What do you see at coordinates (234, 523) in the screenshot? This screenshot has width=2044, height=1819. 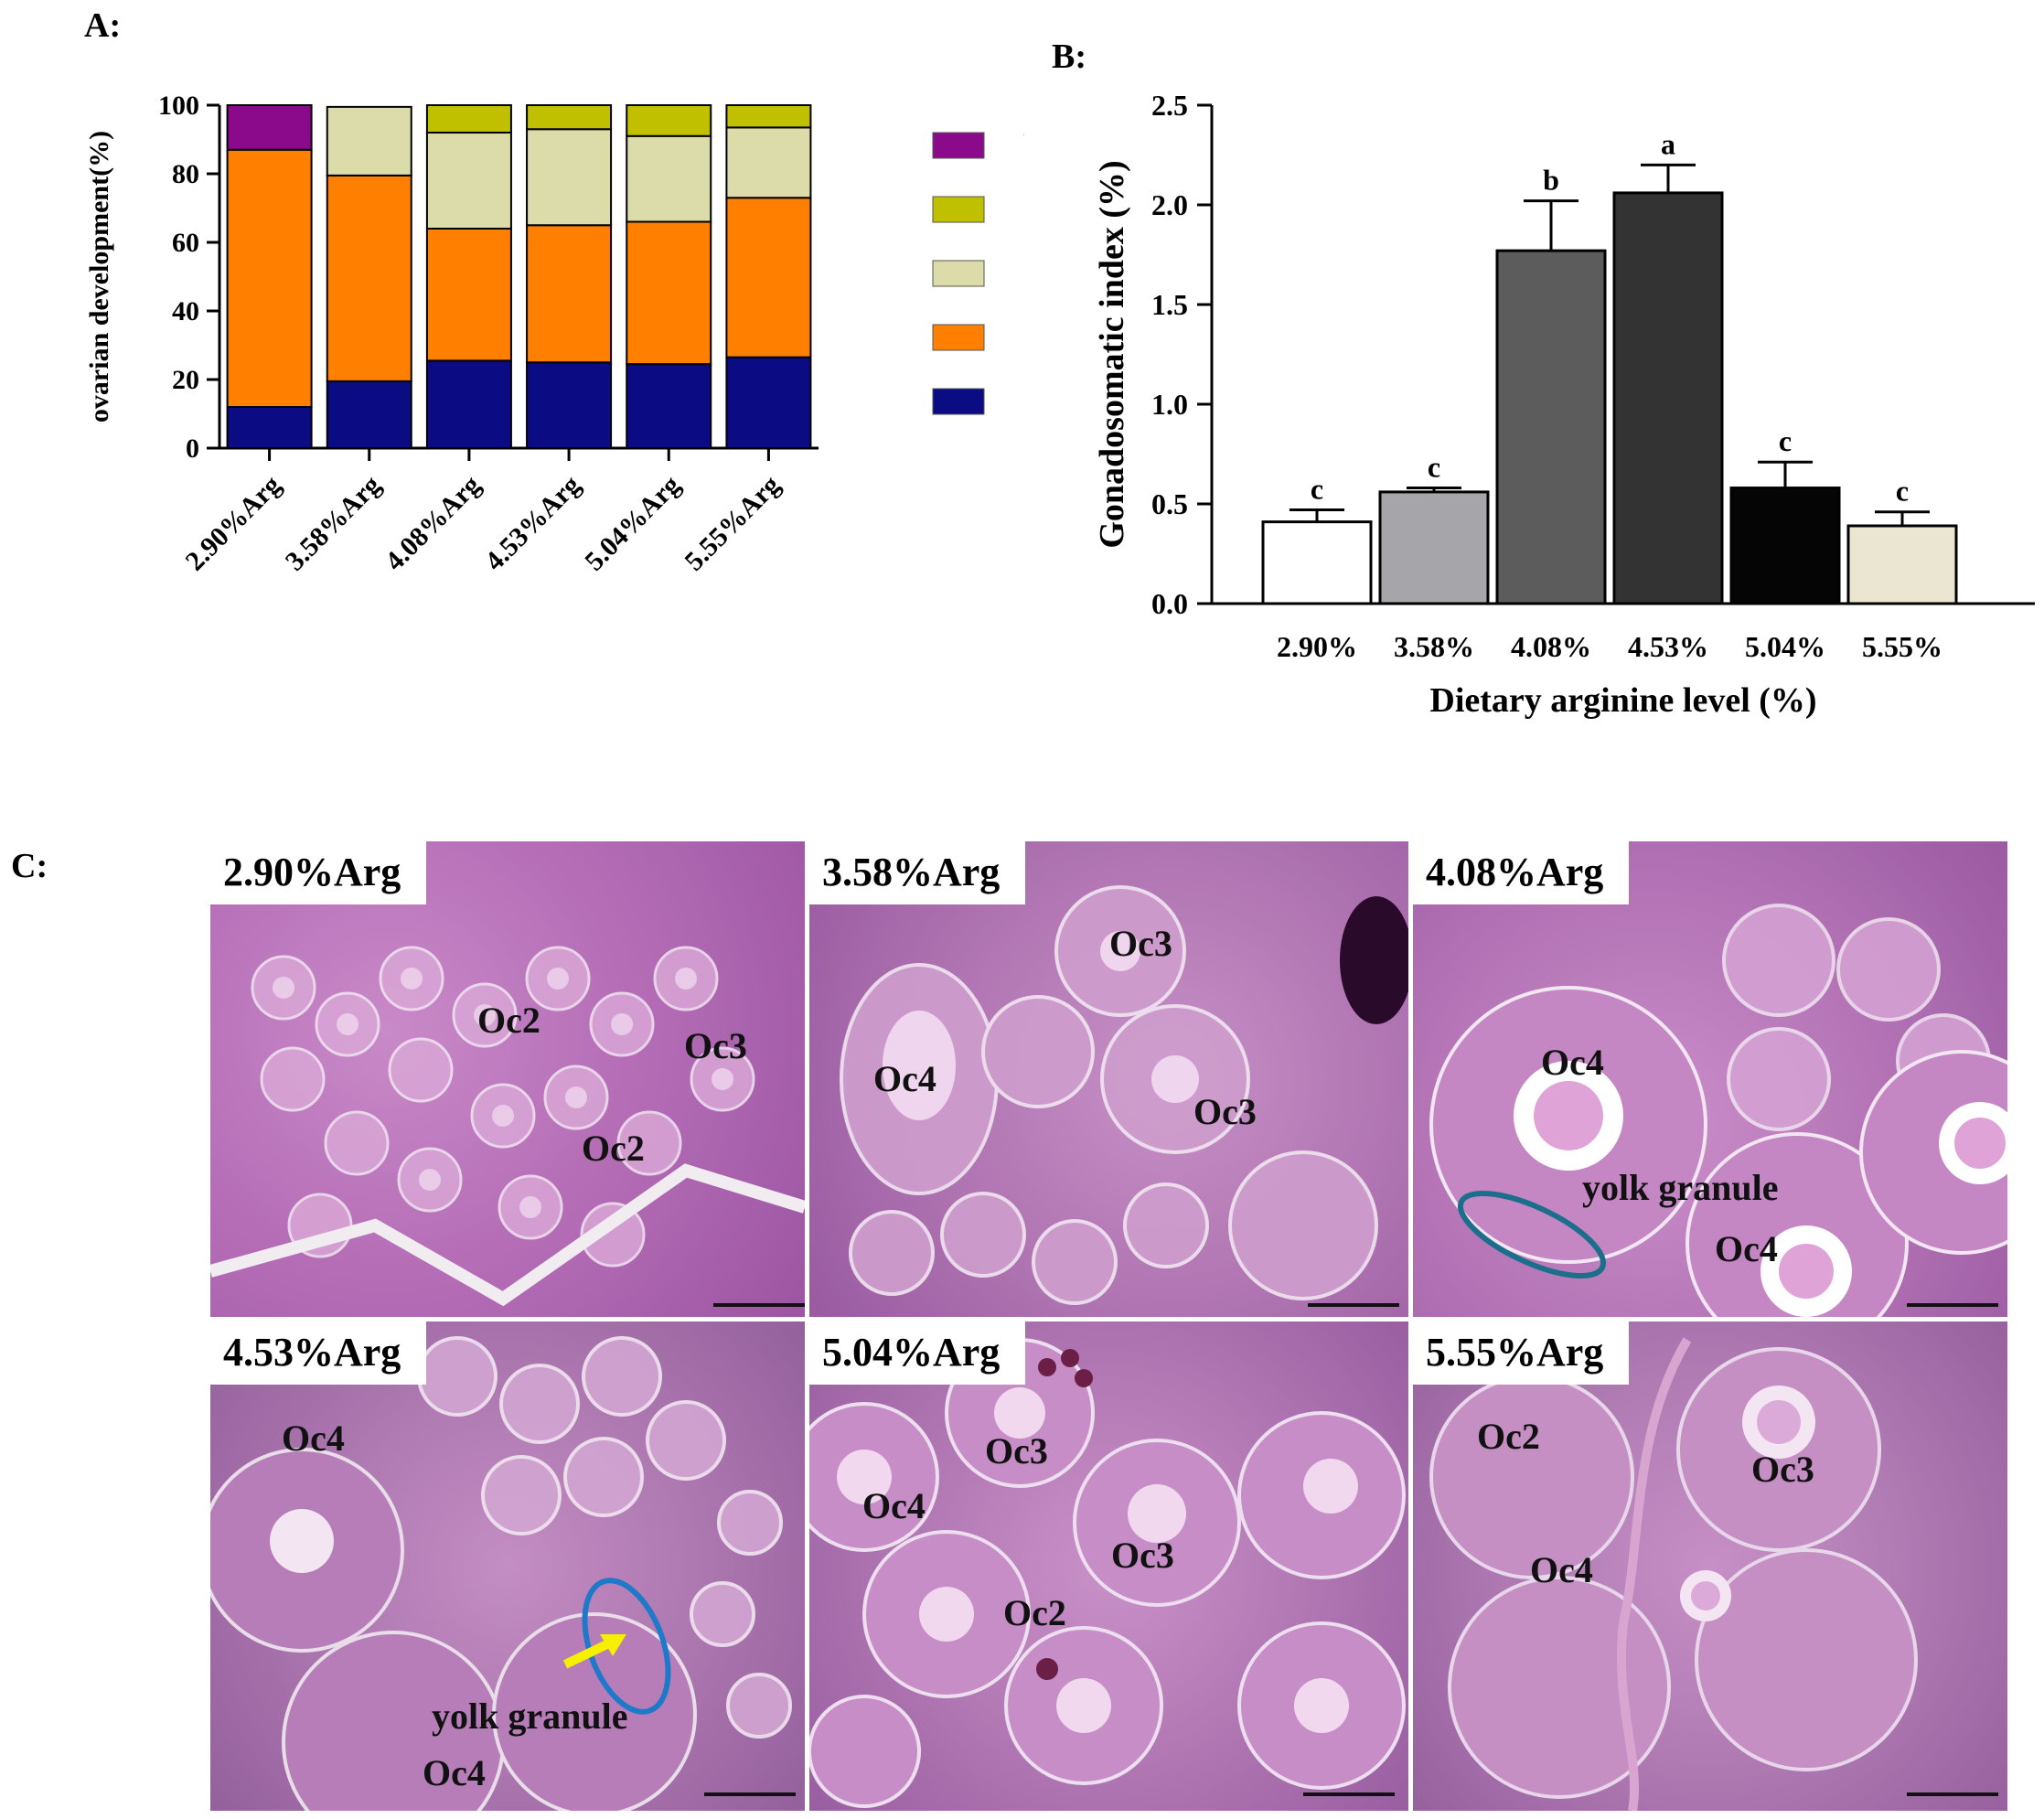 I see `x-tick-label: 2.90%Arg` at bounding box center [234, 523].